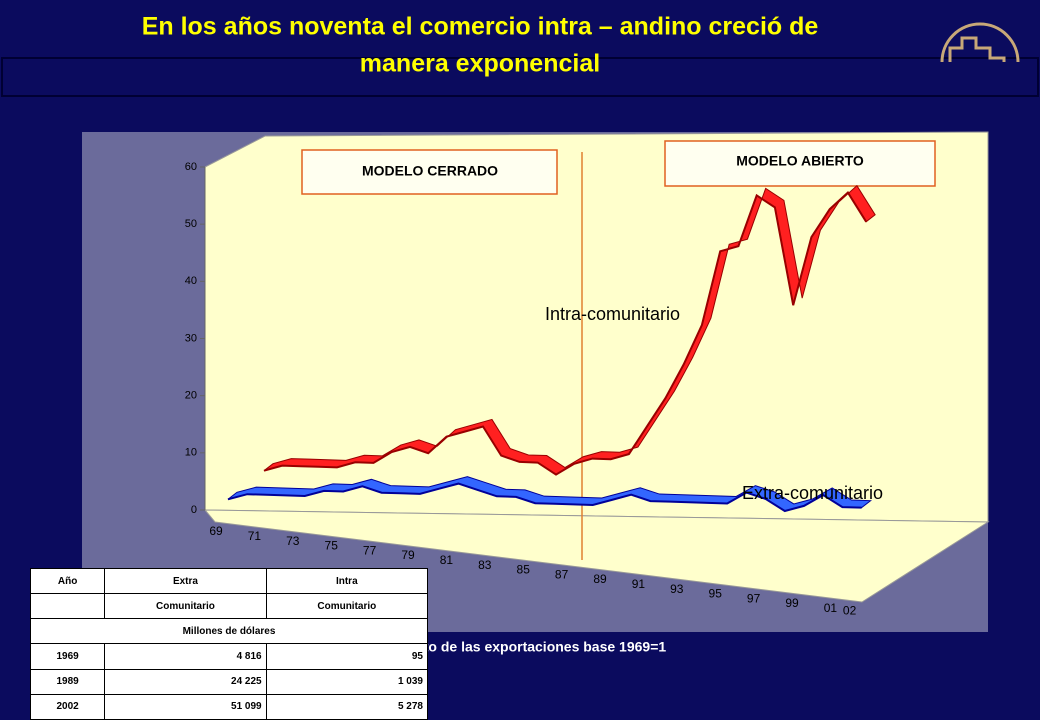 The height and width of the screenshot is (720, 1040). I want to click on y-tick-label: 10, so click(191, 453).